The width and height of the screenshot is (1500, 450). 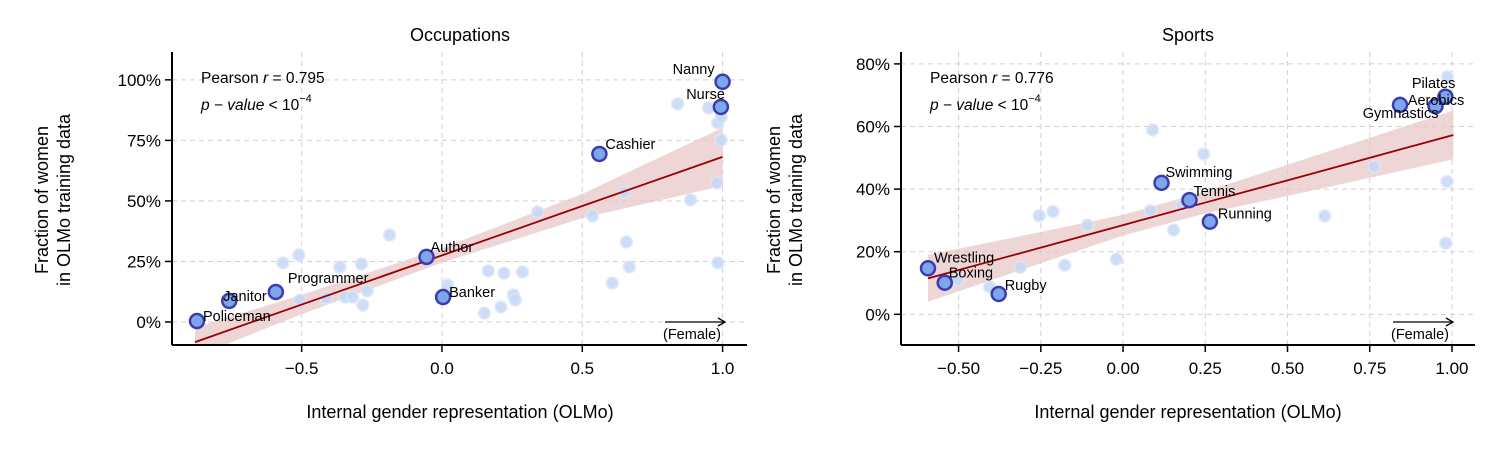 What do you see at coordinates (305, 99) in the screenshot?
I see `stat-p-exp: −4` at bounding box center [305, 99].